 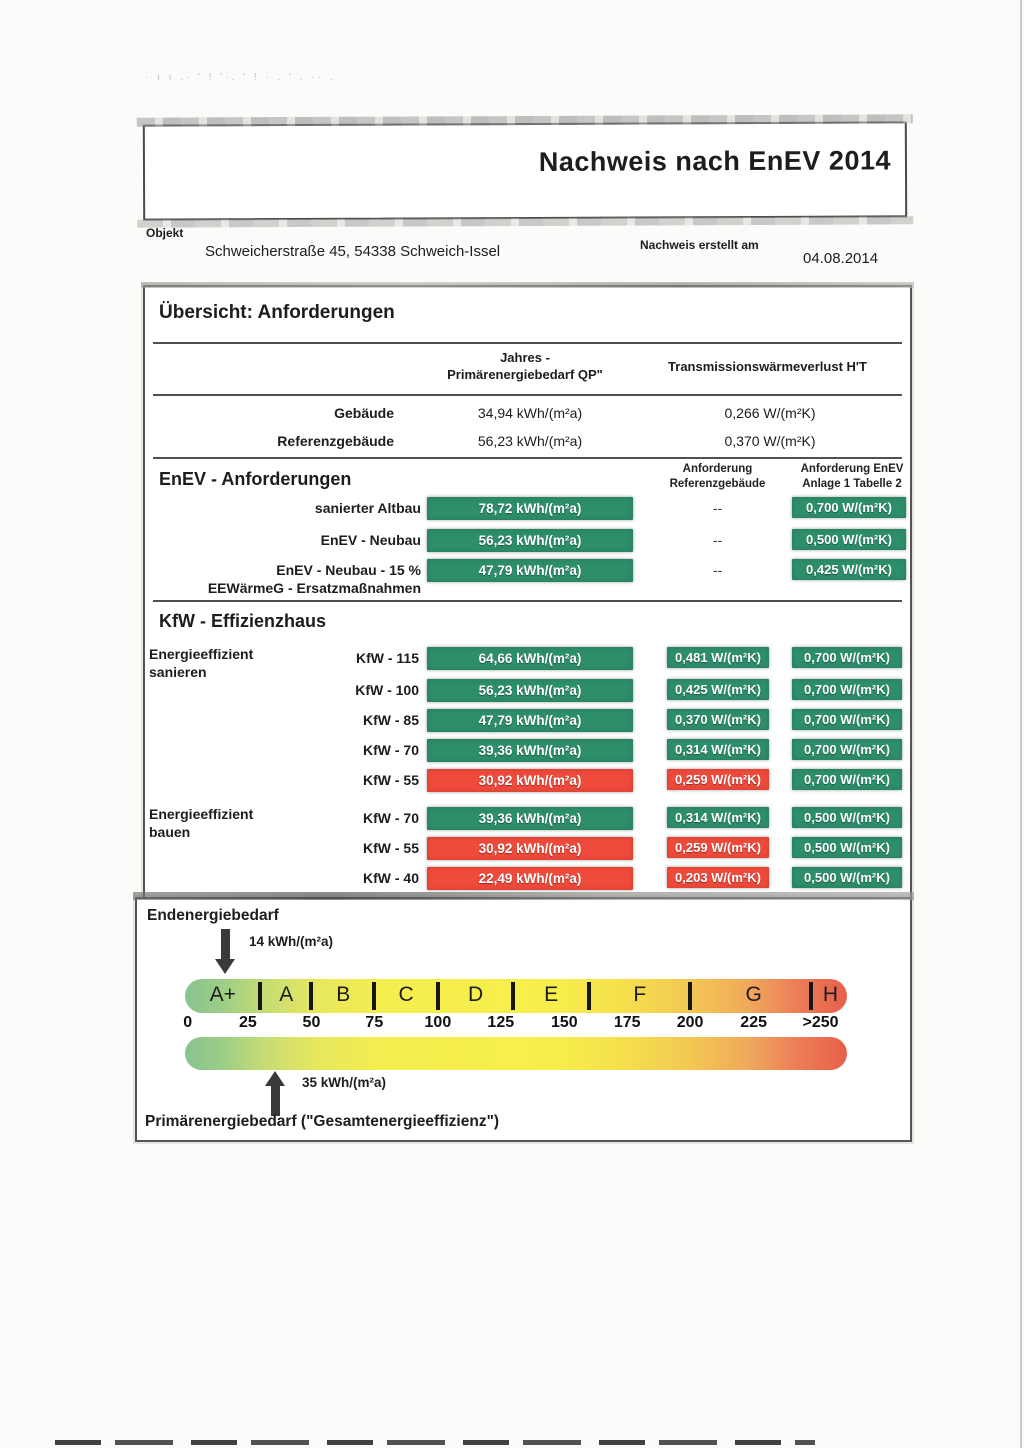 What do you see at coordinates (852, 476) in the screenshot?
I see `enev-header-anlage: Anforderung EnEV Anlage 1 Tabelle 2` at bounding box center [852, 476].